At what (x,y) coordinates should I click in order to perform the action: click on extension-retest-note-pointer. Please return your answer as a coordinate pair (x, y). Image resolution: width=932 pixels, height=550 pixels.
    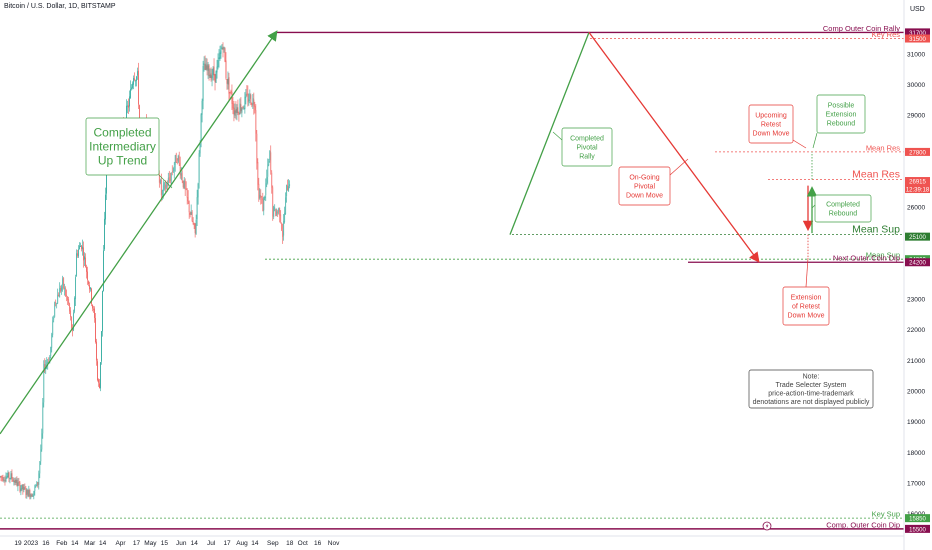
    Looking at the image, I should click on (807, 272).